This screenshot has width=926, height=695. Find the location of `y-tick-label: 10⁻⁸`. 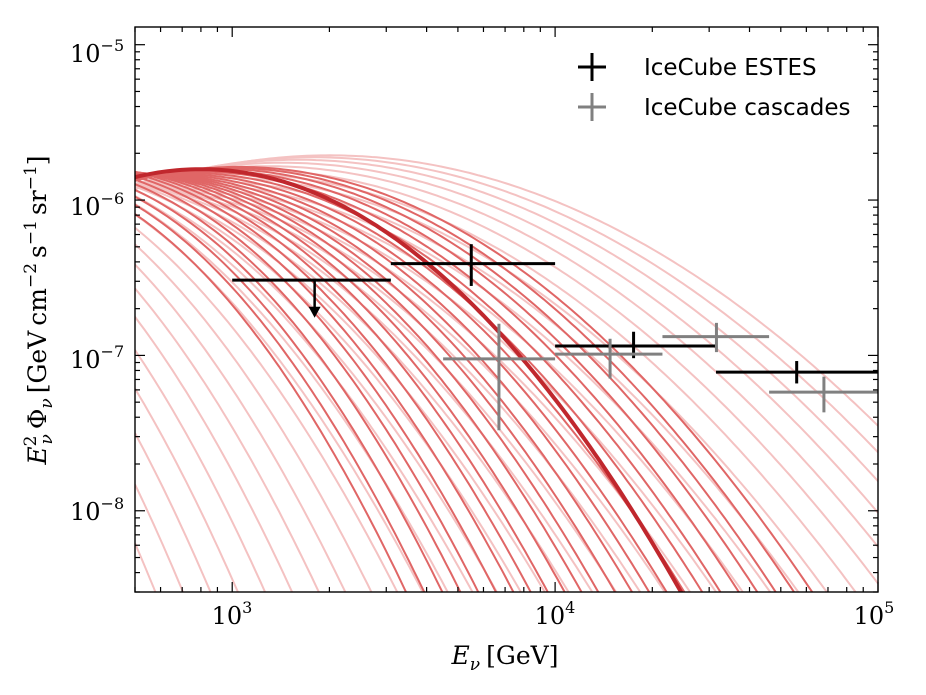

y-tick-label: 10⁻⁸ is located at coordinates (97, 510).